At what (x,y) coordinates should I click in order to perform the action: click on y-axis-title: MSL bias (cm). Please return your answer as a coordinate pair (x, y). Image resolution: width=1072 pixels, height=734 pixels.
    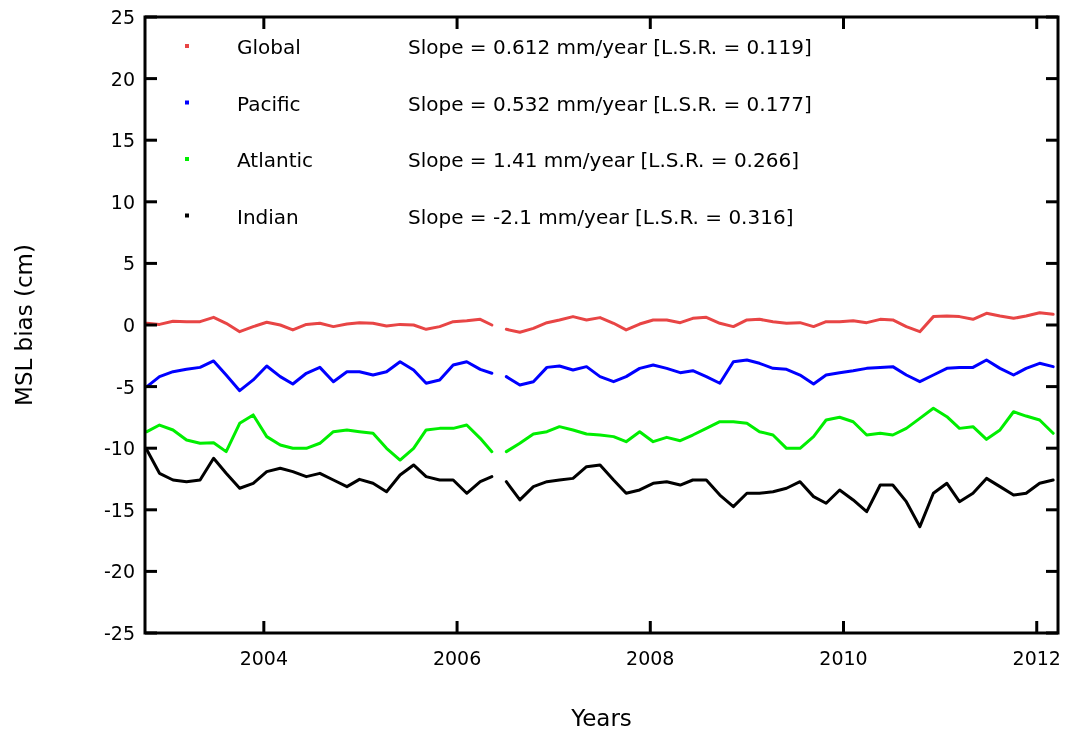
    Looking at the image, I should click on (24, 325).